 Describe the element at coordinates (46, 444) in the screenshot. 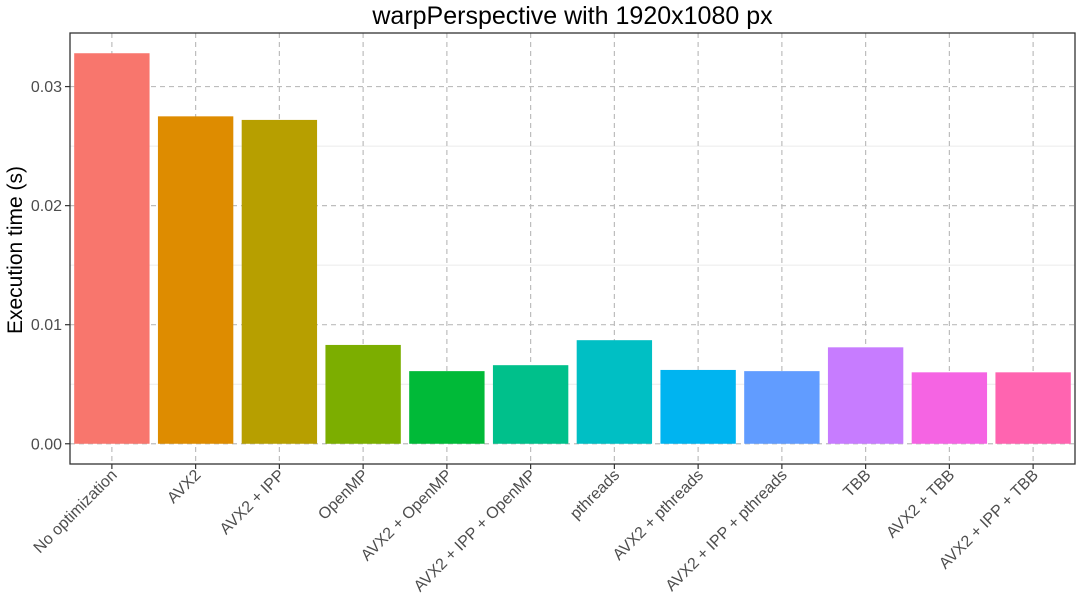

I see `y-tick-label: 0.00` at that location.